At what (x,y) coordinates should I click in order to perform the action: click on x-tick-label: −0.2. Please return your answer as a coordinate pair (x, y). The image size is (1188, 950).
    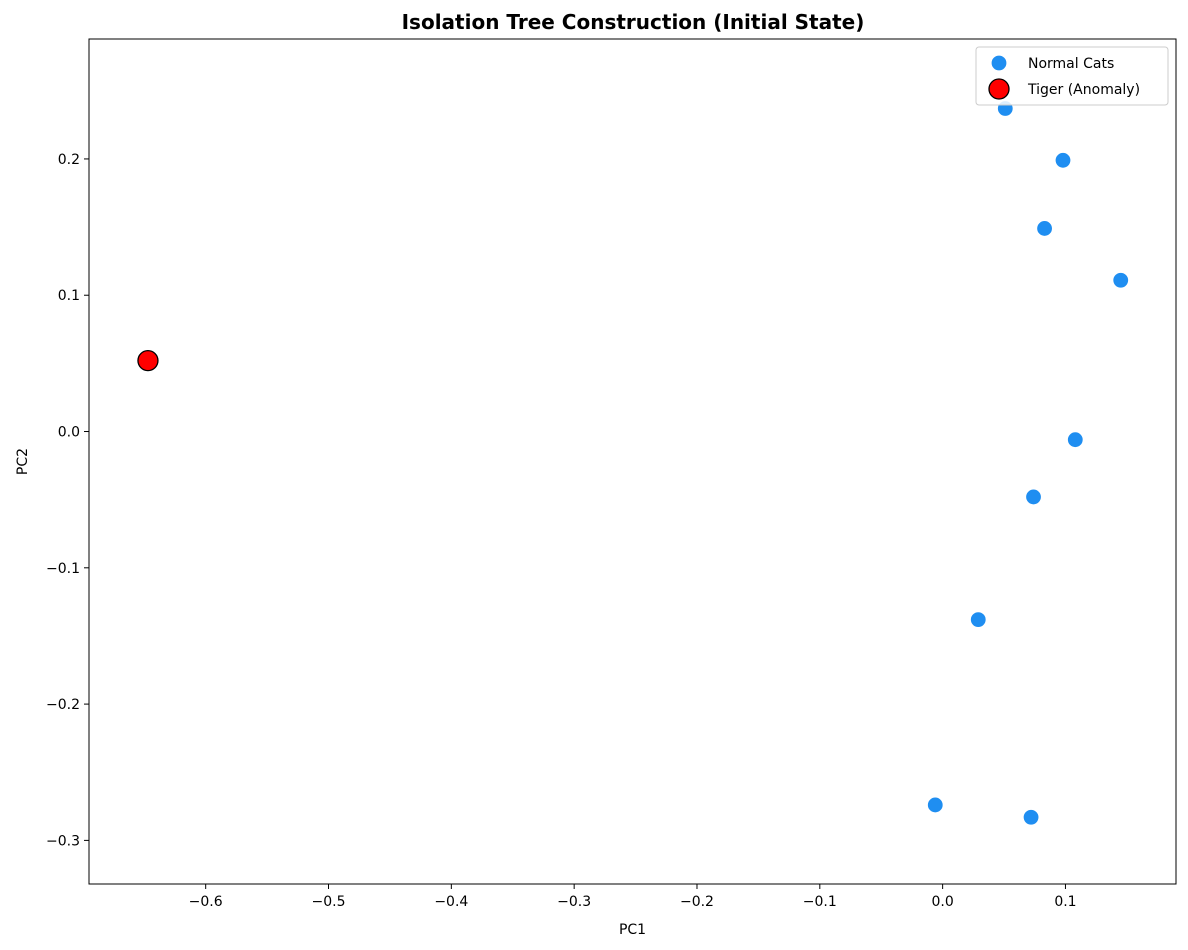
    Looking at the image, I should click on (697, 902).